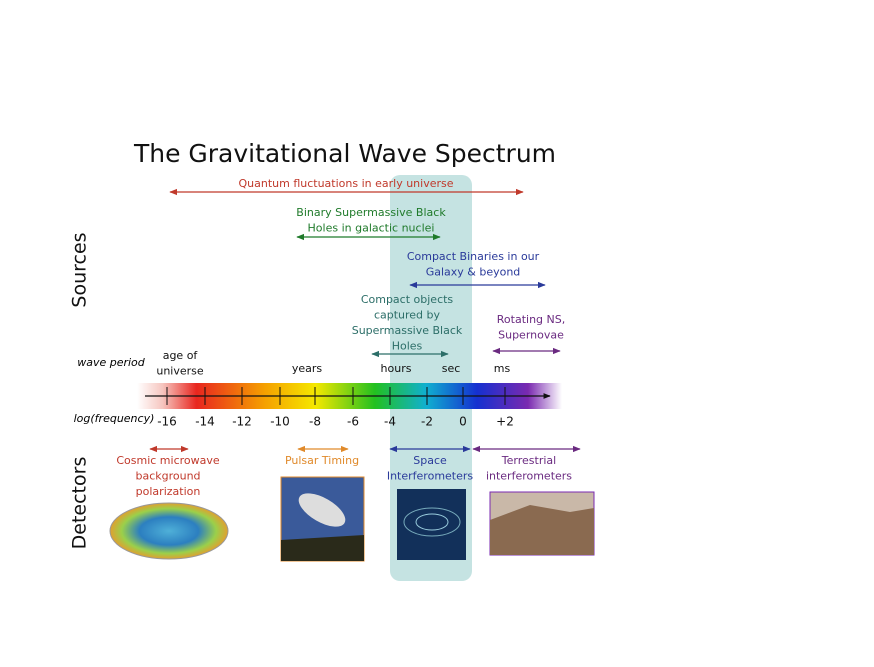 The height and width of the screenshot is (667, 874). What do you see at coordinates (531, 335) in the screenshot?
I see `source-label: Supernovae` at bounding box center [531, 335].